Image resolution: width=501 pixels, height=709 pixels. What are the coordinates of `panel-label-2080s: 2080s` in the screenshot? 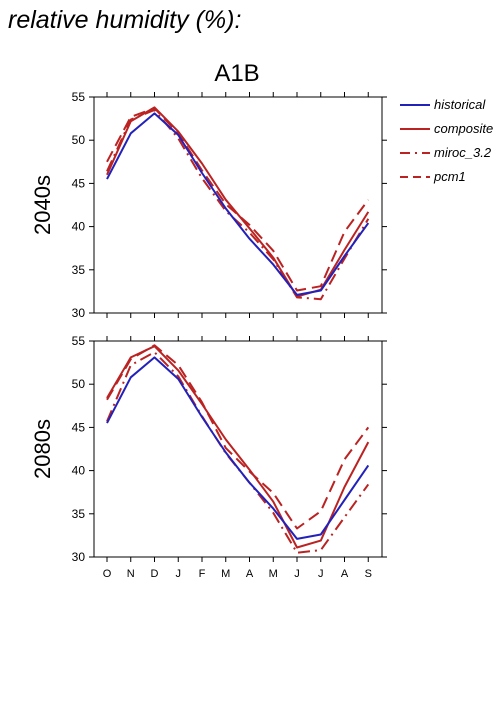 It's located at (42, 449).